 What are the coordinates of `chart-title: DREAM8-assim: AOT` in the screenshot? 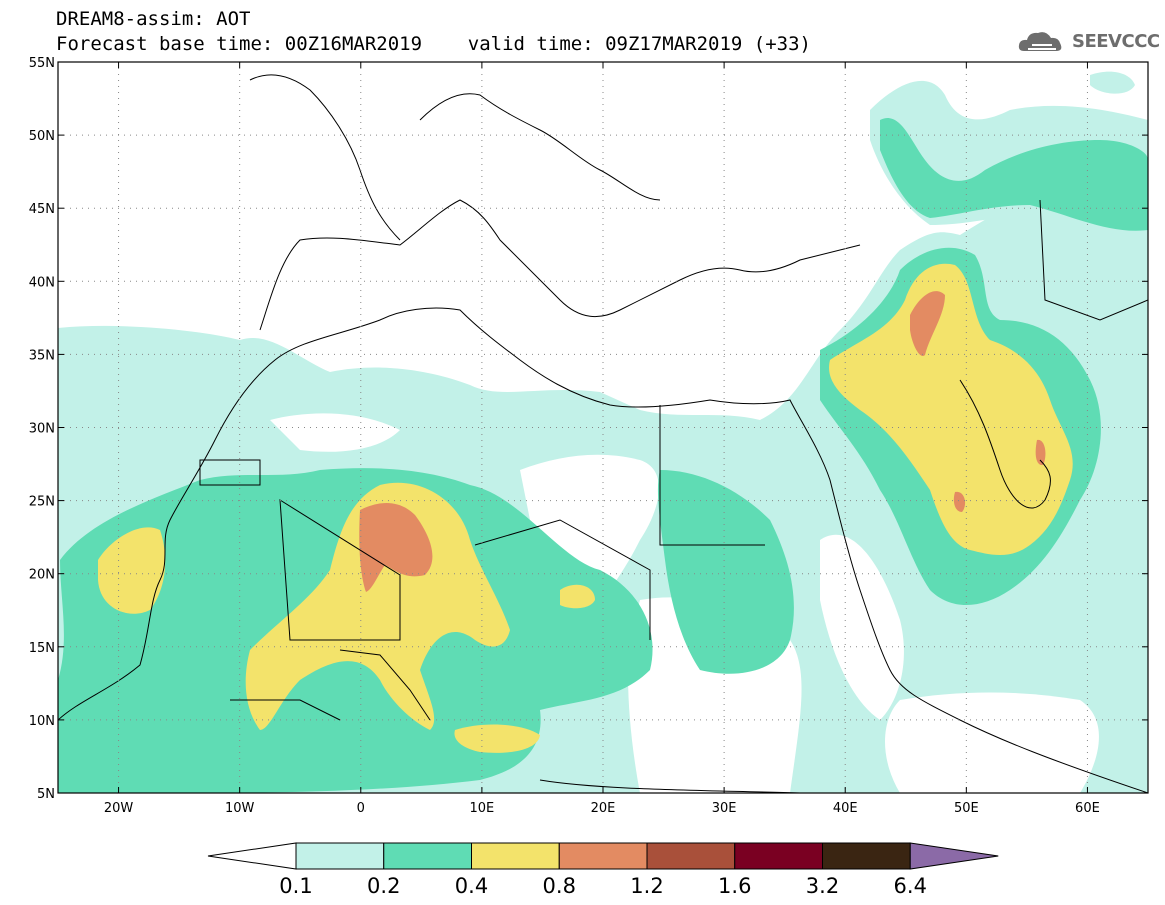 It's located at (153, 19).